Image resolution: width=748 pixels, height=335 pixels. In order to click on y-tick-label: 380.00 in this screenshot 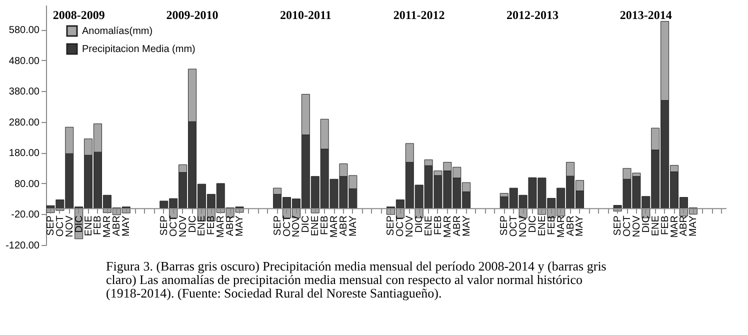, I will do `click(24, 92)`.